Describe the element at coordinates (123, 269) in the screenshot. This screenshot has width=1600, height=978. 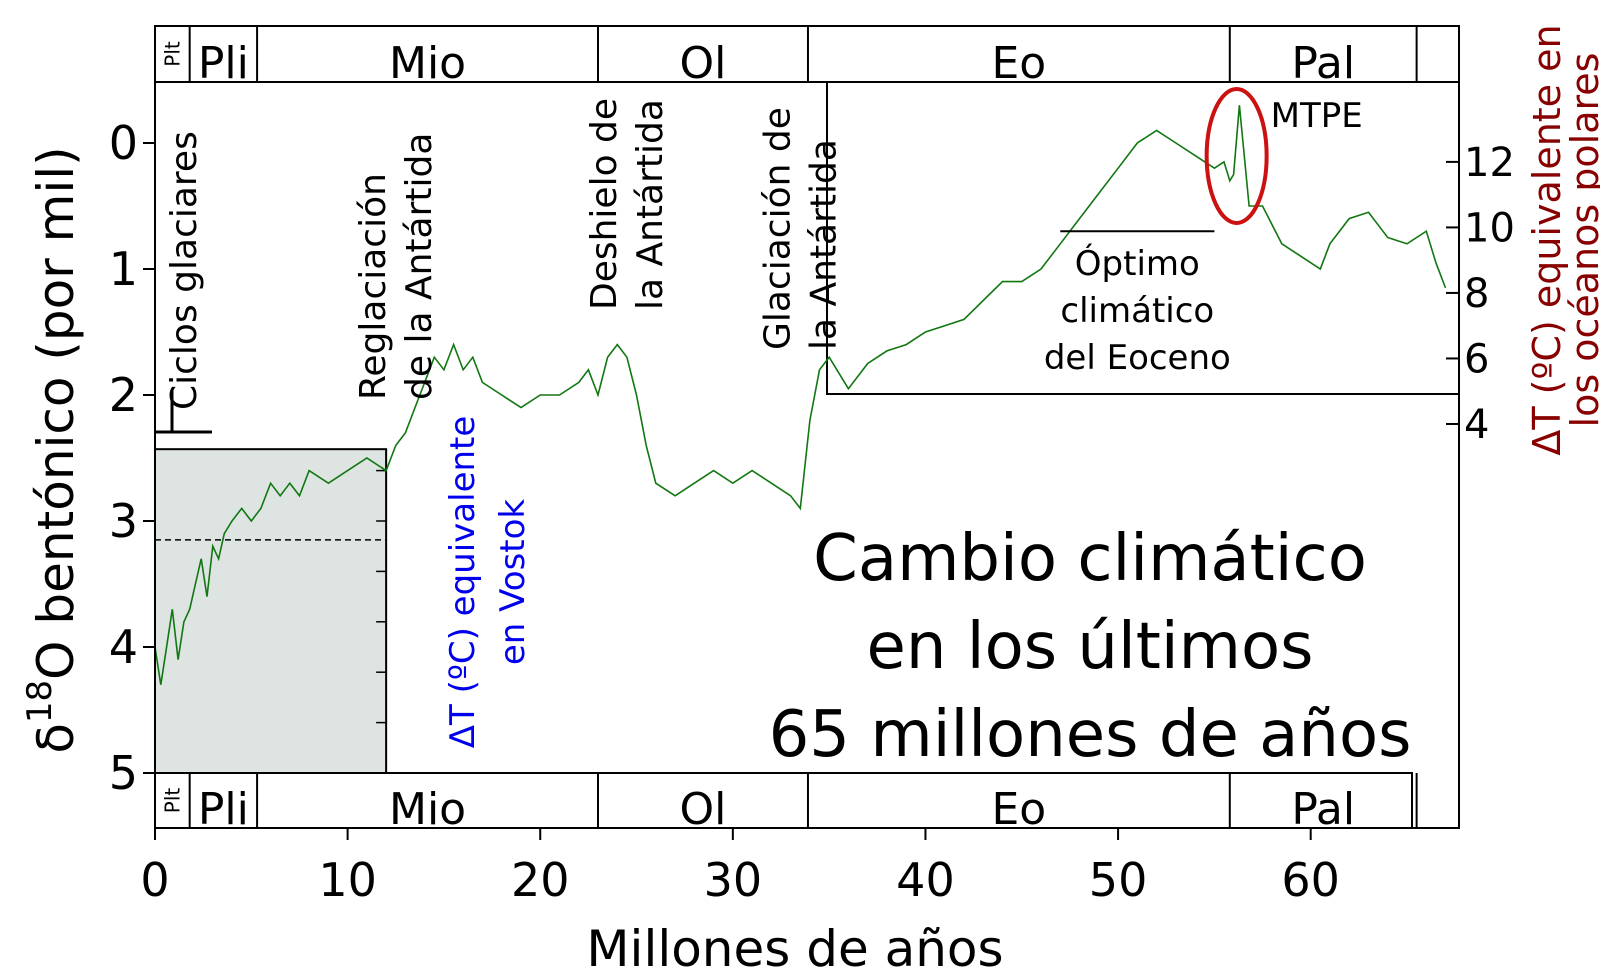
I see `y-tick-label: 1` at that location.